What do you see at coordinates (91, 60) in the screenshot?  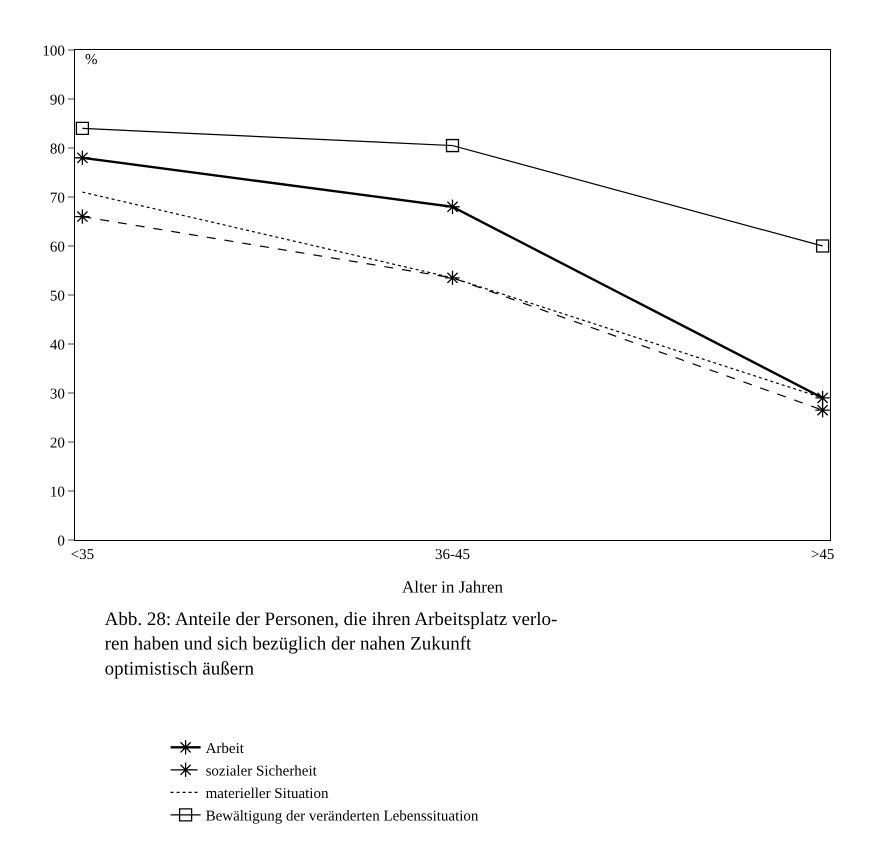 I see `y-axis-title: %` at bounding box center [91, 60].